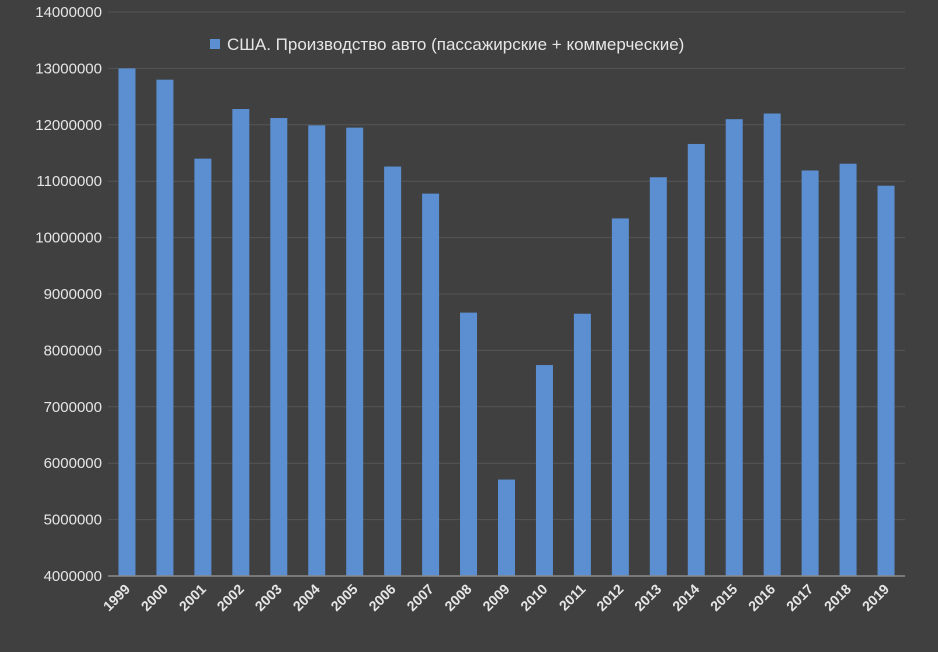 This screenshot has height=652, width=938. Describe the element at coordinates (469, 444) in the screenshot. I see `bar-2008` at that location.